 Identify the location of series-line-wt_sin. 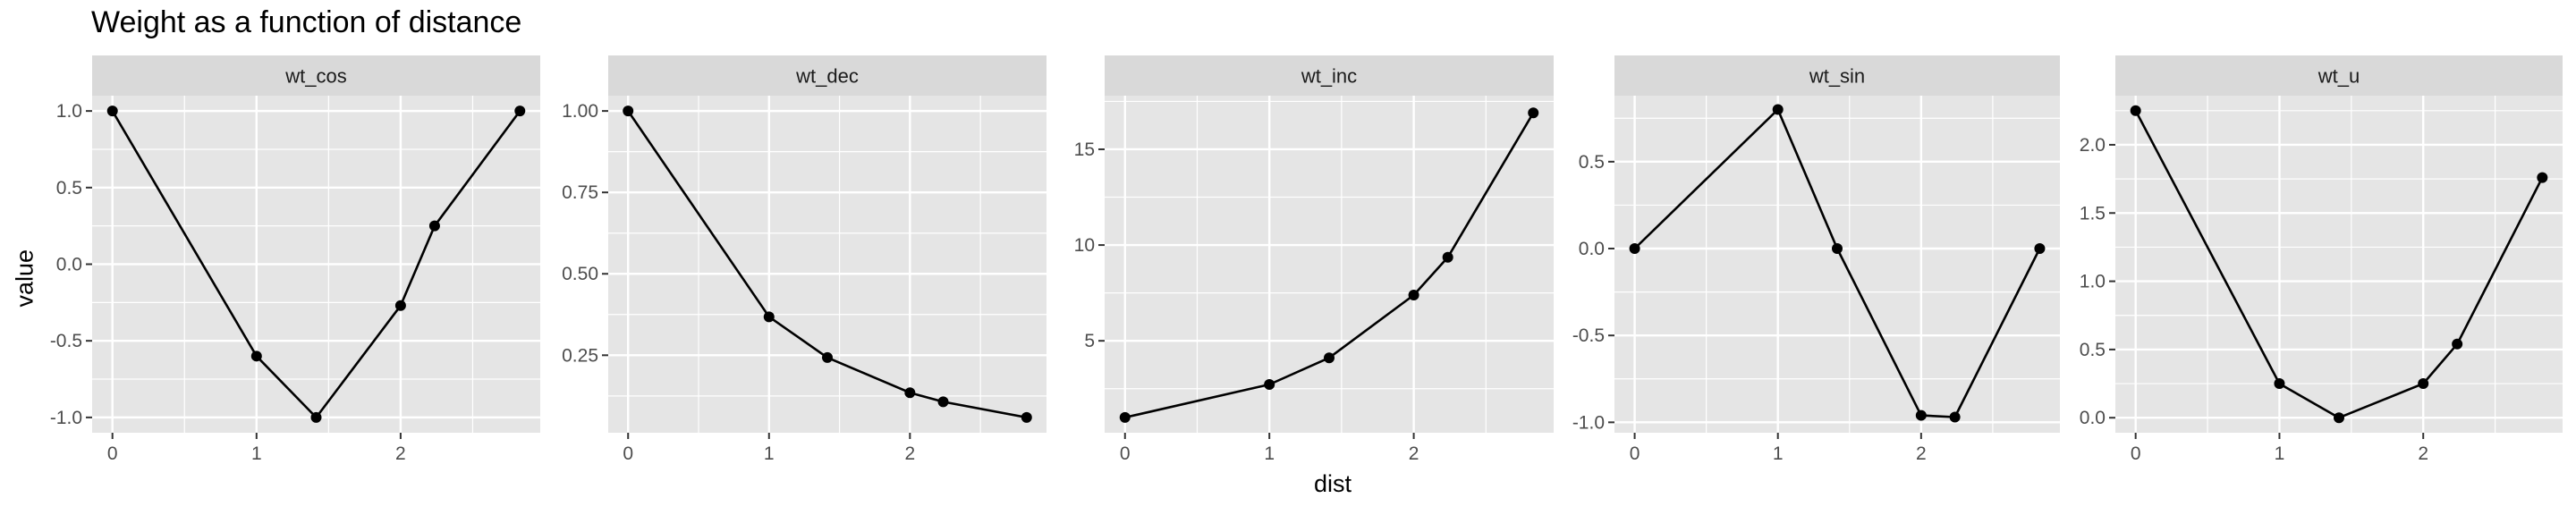
(1837, 263).